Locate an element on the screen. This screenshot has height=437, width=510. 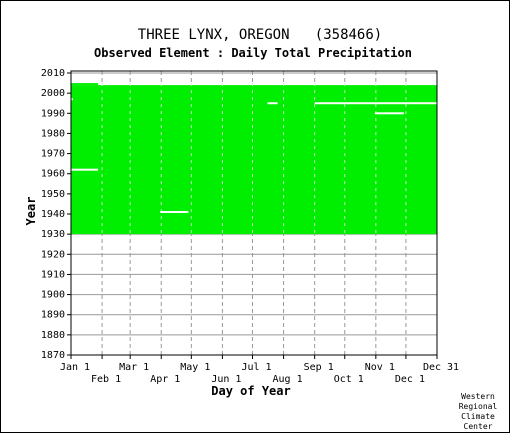
y-tick-label: 1880 is located at coordinates (53, 335).